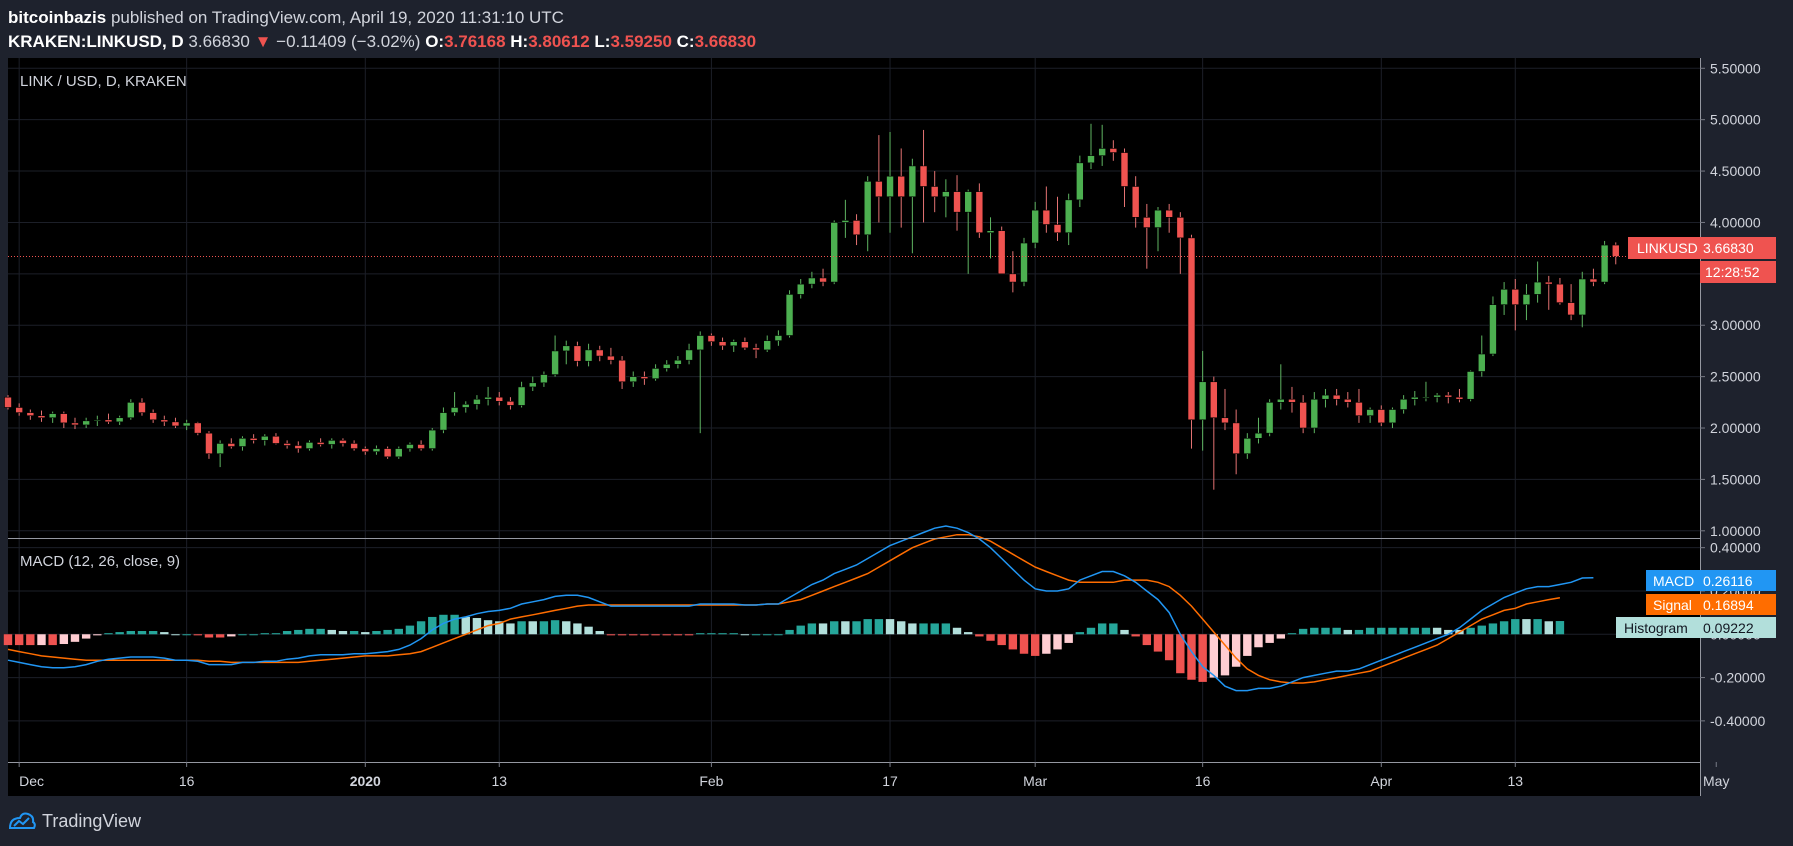 The width and height of the screenshot is (1793, 846). I want to click on macd-value-tag: MACD 0.26116, so click(1711, 580).